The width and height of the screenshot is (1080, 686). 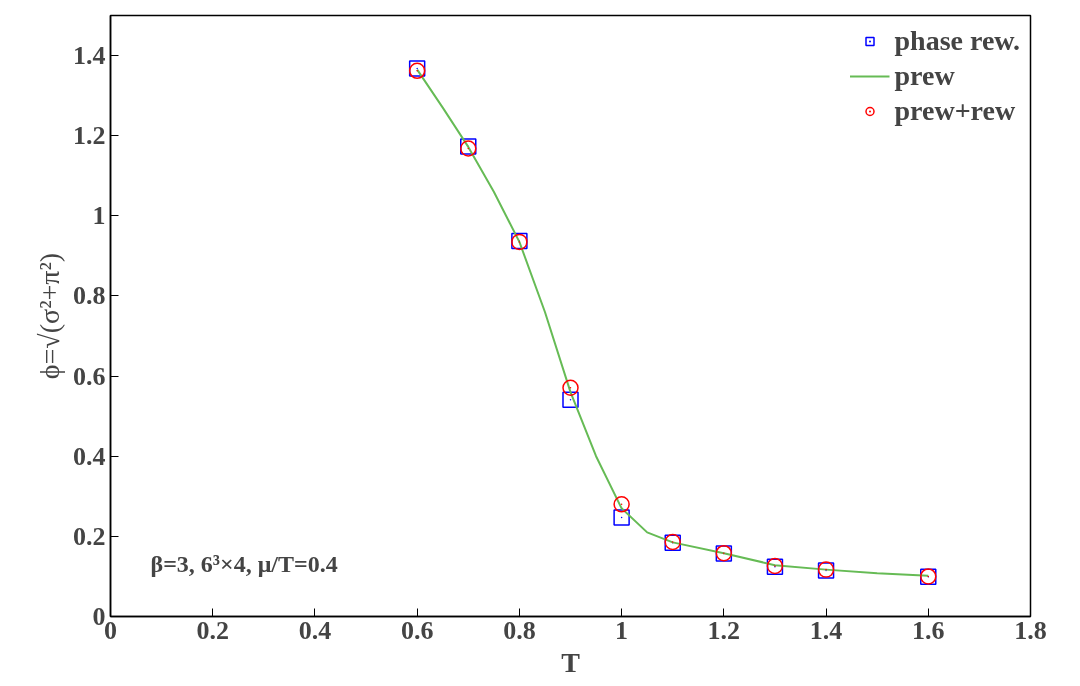 I want to click on y-tick-label: 0.2, so click(x=89, y=536).